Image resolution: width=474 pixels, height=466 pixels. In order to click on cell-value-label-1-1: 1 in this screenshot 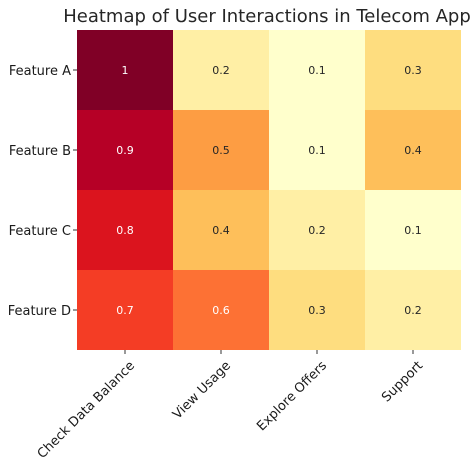, I will do `click(125, 70)`.